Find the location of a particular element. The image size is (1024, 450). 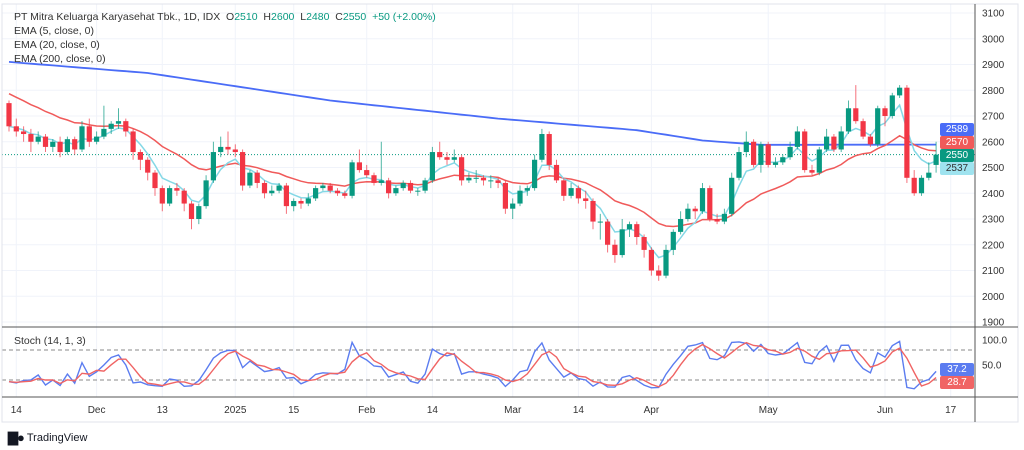

stoch-d-label: 28.7 is located at coordinates (957, 382).